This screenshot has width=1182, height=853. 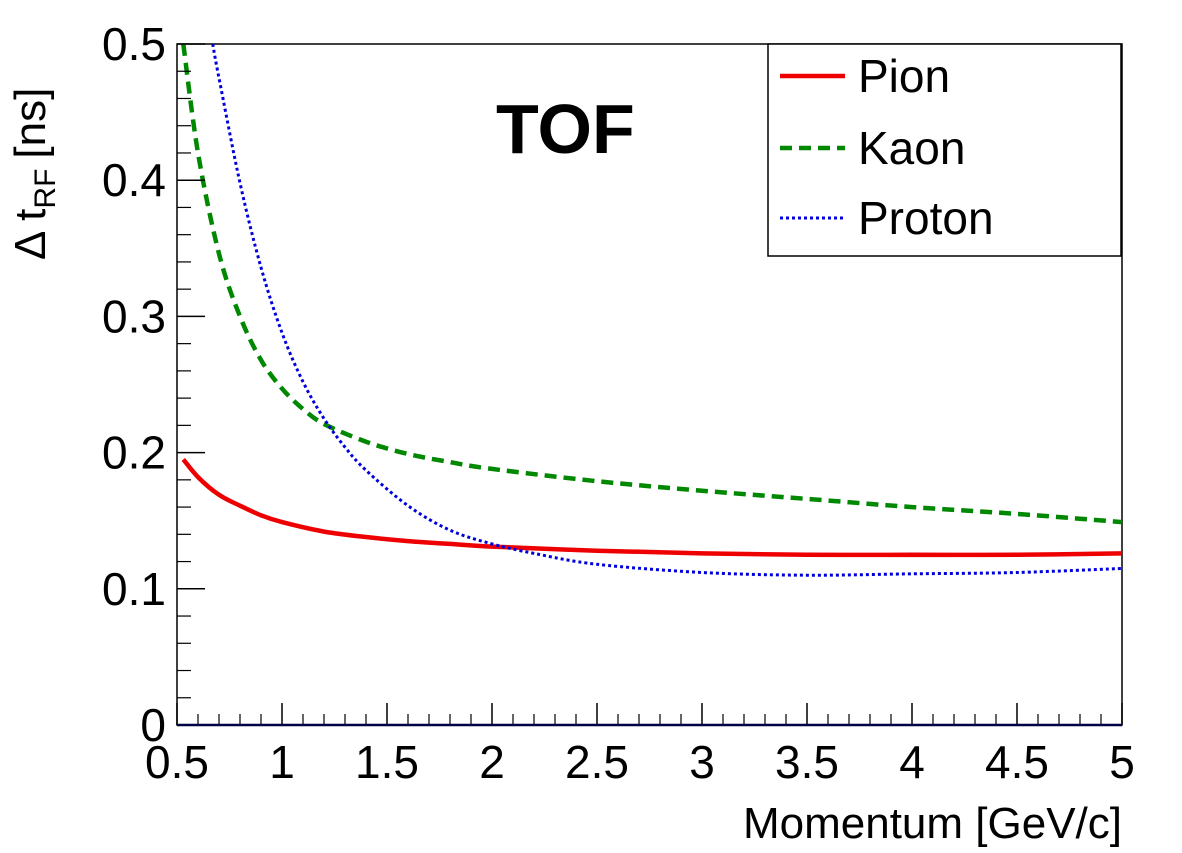 I want to click on x-axis-title: Momentum [GeV/c], so click(x=932, y=823).